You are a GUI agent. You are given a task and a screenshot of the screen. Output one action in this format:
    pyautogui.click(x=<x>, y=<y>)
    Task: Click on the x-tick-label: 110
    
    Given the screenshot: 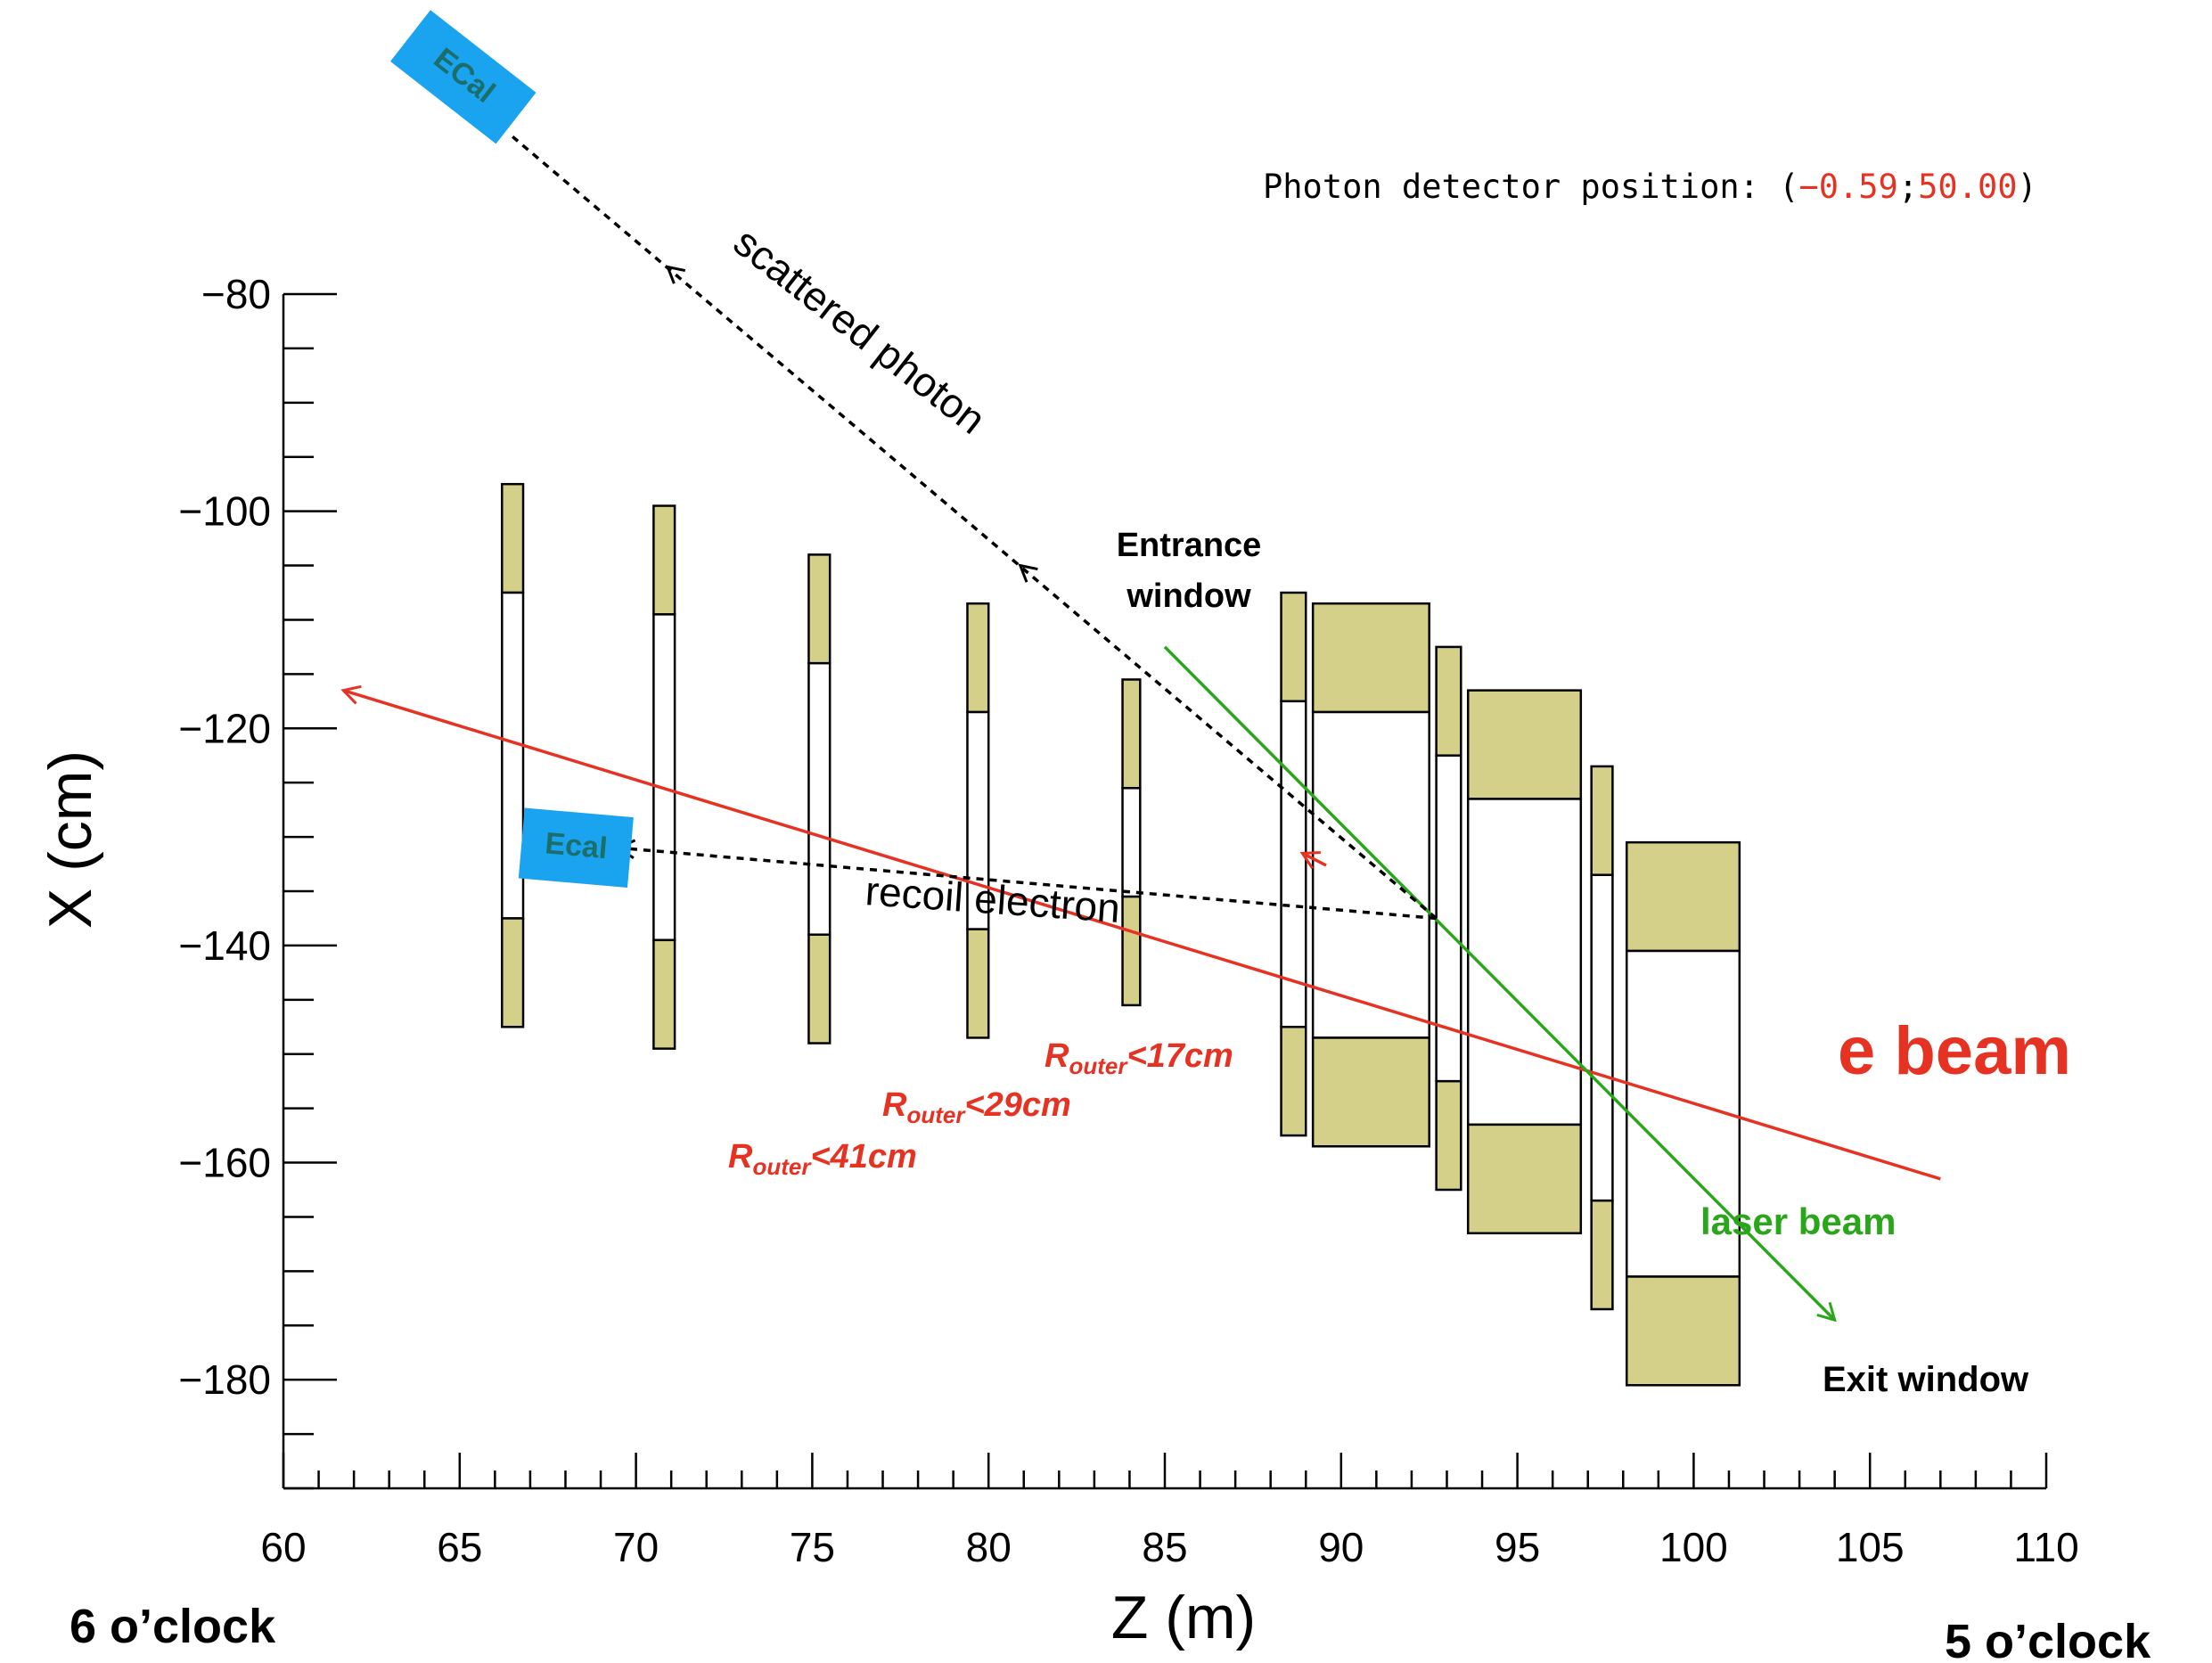 What is the action you would take?
    pyautogui.click(x=2046, y=1547)
    